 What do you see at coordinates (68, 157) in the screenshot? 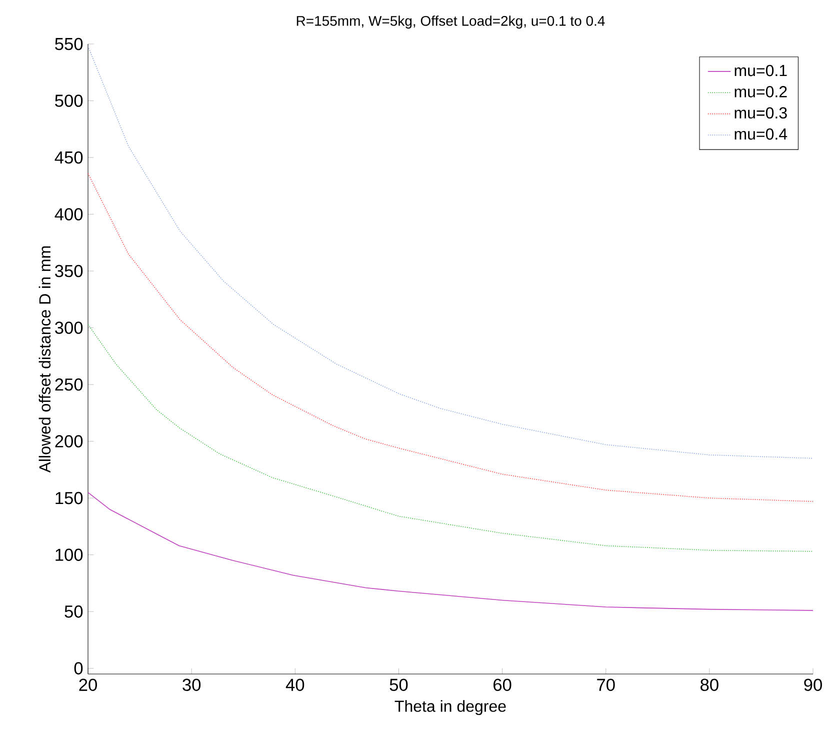
I see `y-tick-label: 450` at bounding box center [68, 157].